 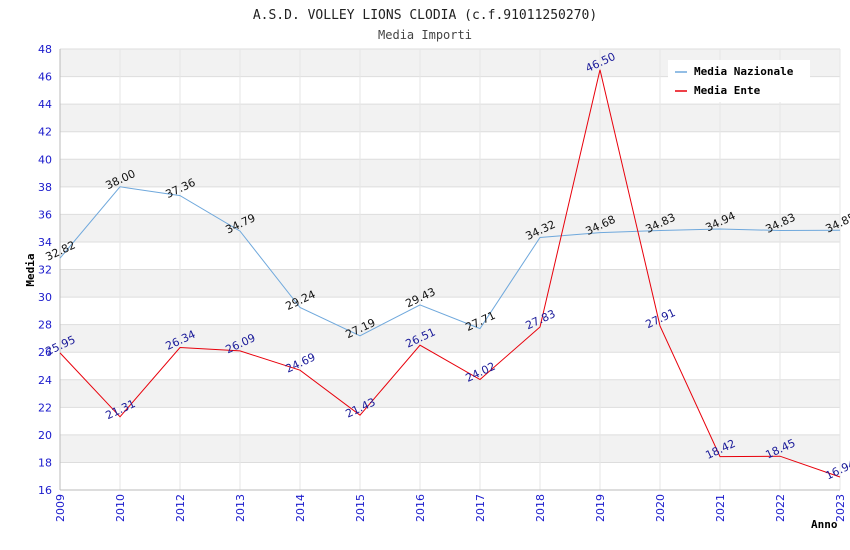 What do you see at coordinates (45, 435) in the screenshot?
I see `y-tick-label: 20` at bounding box center [45, 435].